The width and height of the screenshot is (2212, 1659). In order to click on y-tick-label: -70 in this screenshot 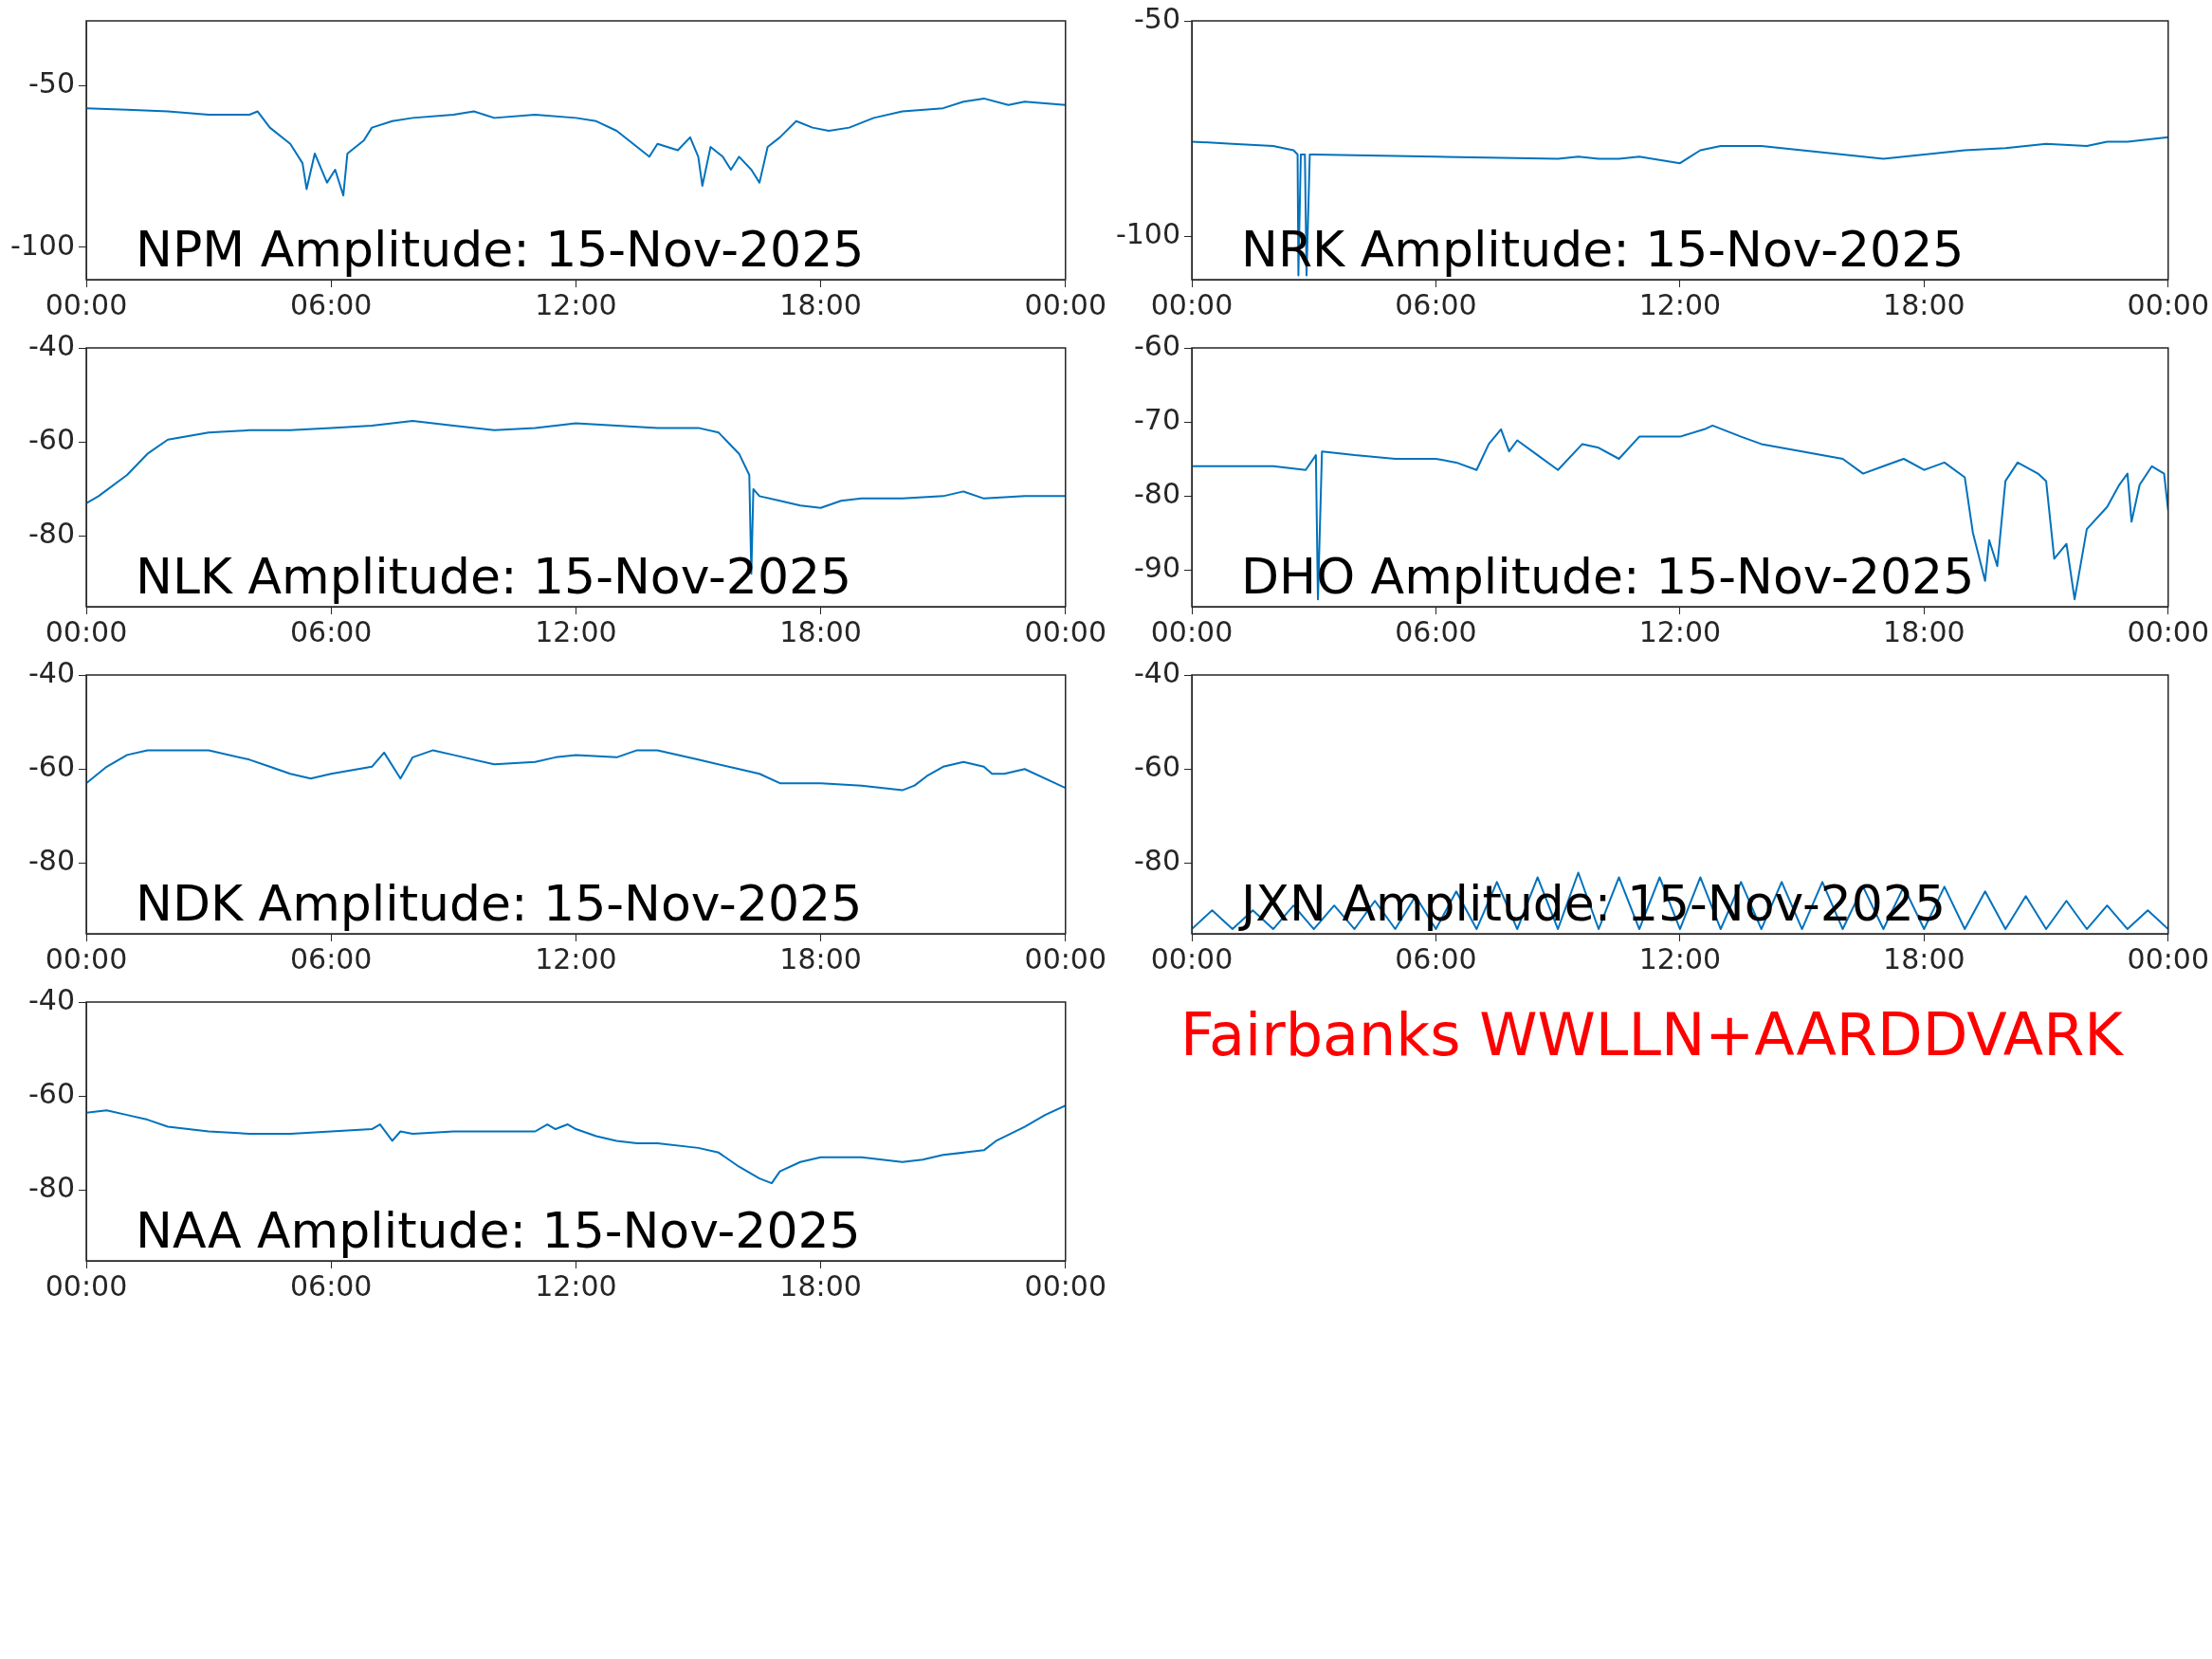, I will do `click(1157, 419)`.